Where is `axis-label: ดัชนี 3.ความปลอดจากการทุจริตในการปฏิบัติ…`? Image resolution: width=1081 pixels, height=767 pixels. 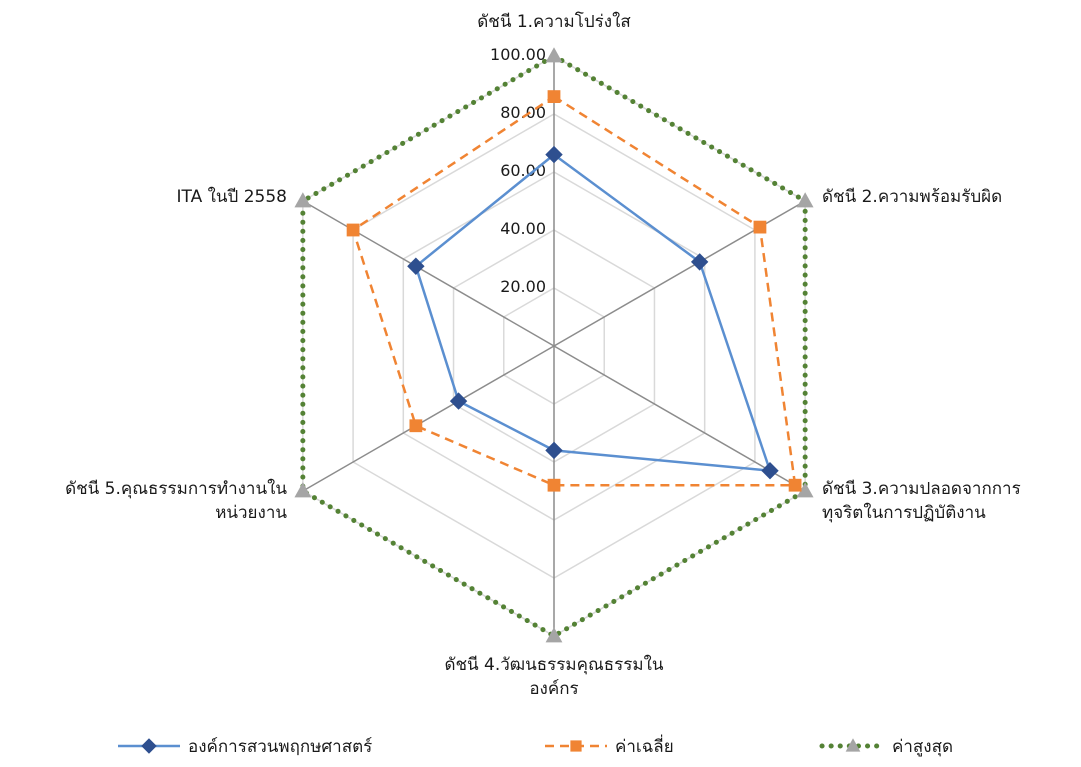
axis-label: ดัชนี 3.ความปลอดจากการทุจริตในการปฏิบัติ… is located at coordinates (921, 501).